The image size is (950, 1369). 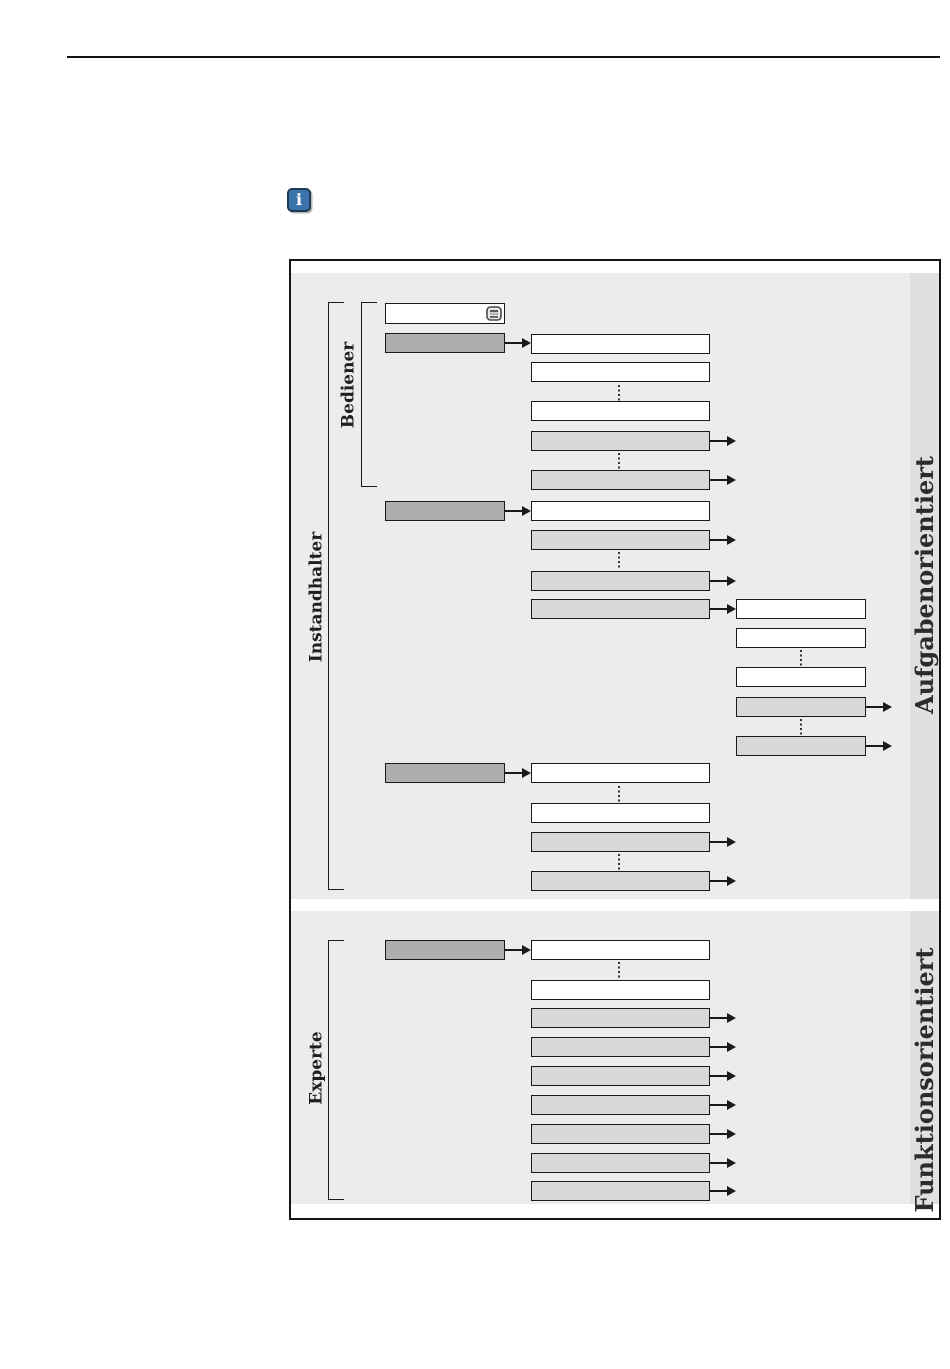 I want to click on info-icon: i, so click(x=299, y=200).